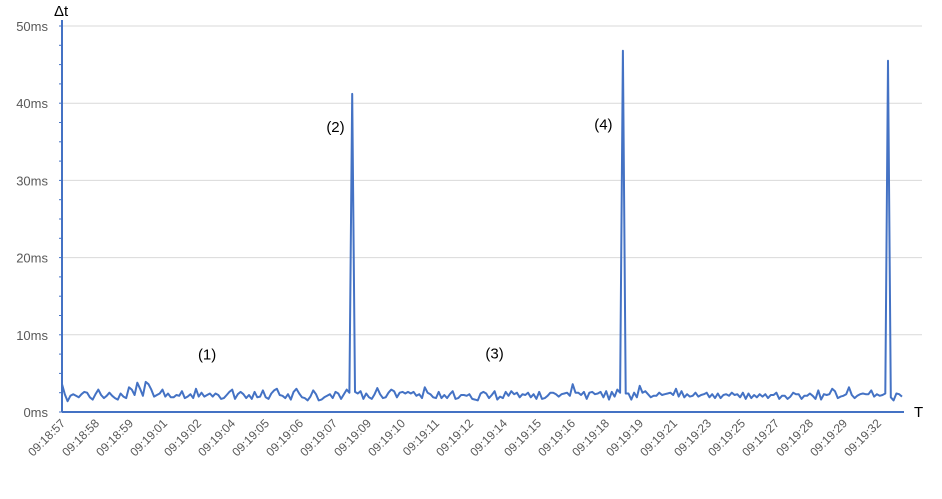  What do you see at coordinates (35, 412) in the screenshot?
I see `y-tick-label: 0ms` at bounding box center [35, 412].